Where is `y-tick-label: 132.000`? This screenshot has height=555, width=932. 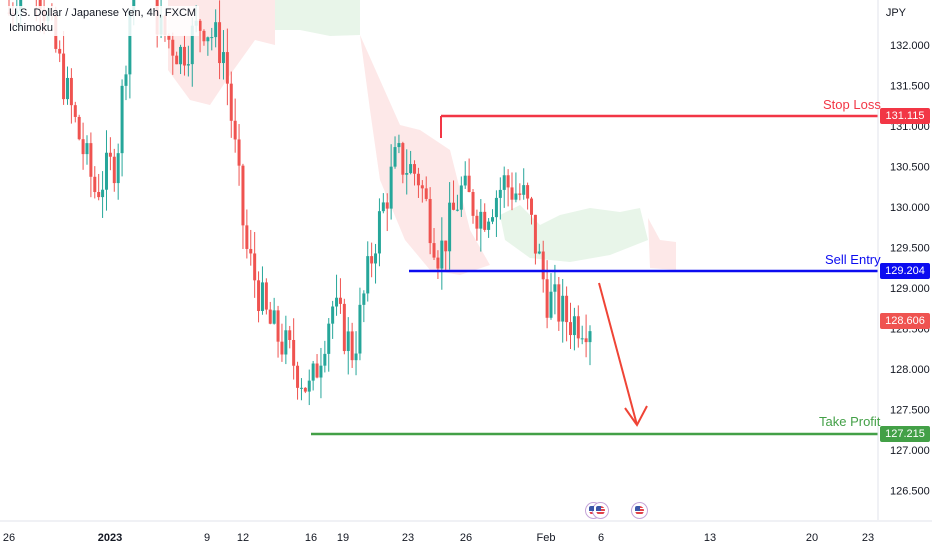
y-tick-label: 132.000 is located at coordinates (910, 46).